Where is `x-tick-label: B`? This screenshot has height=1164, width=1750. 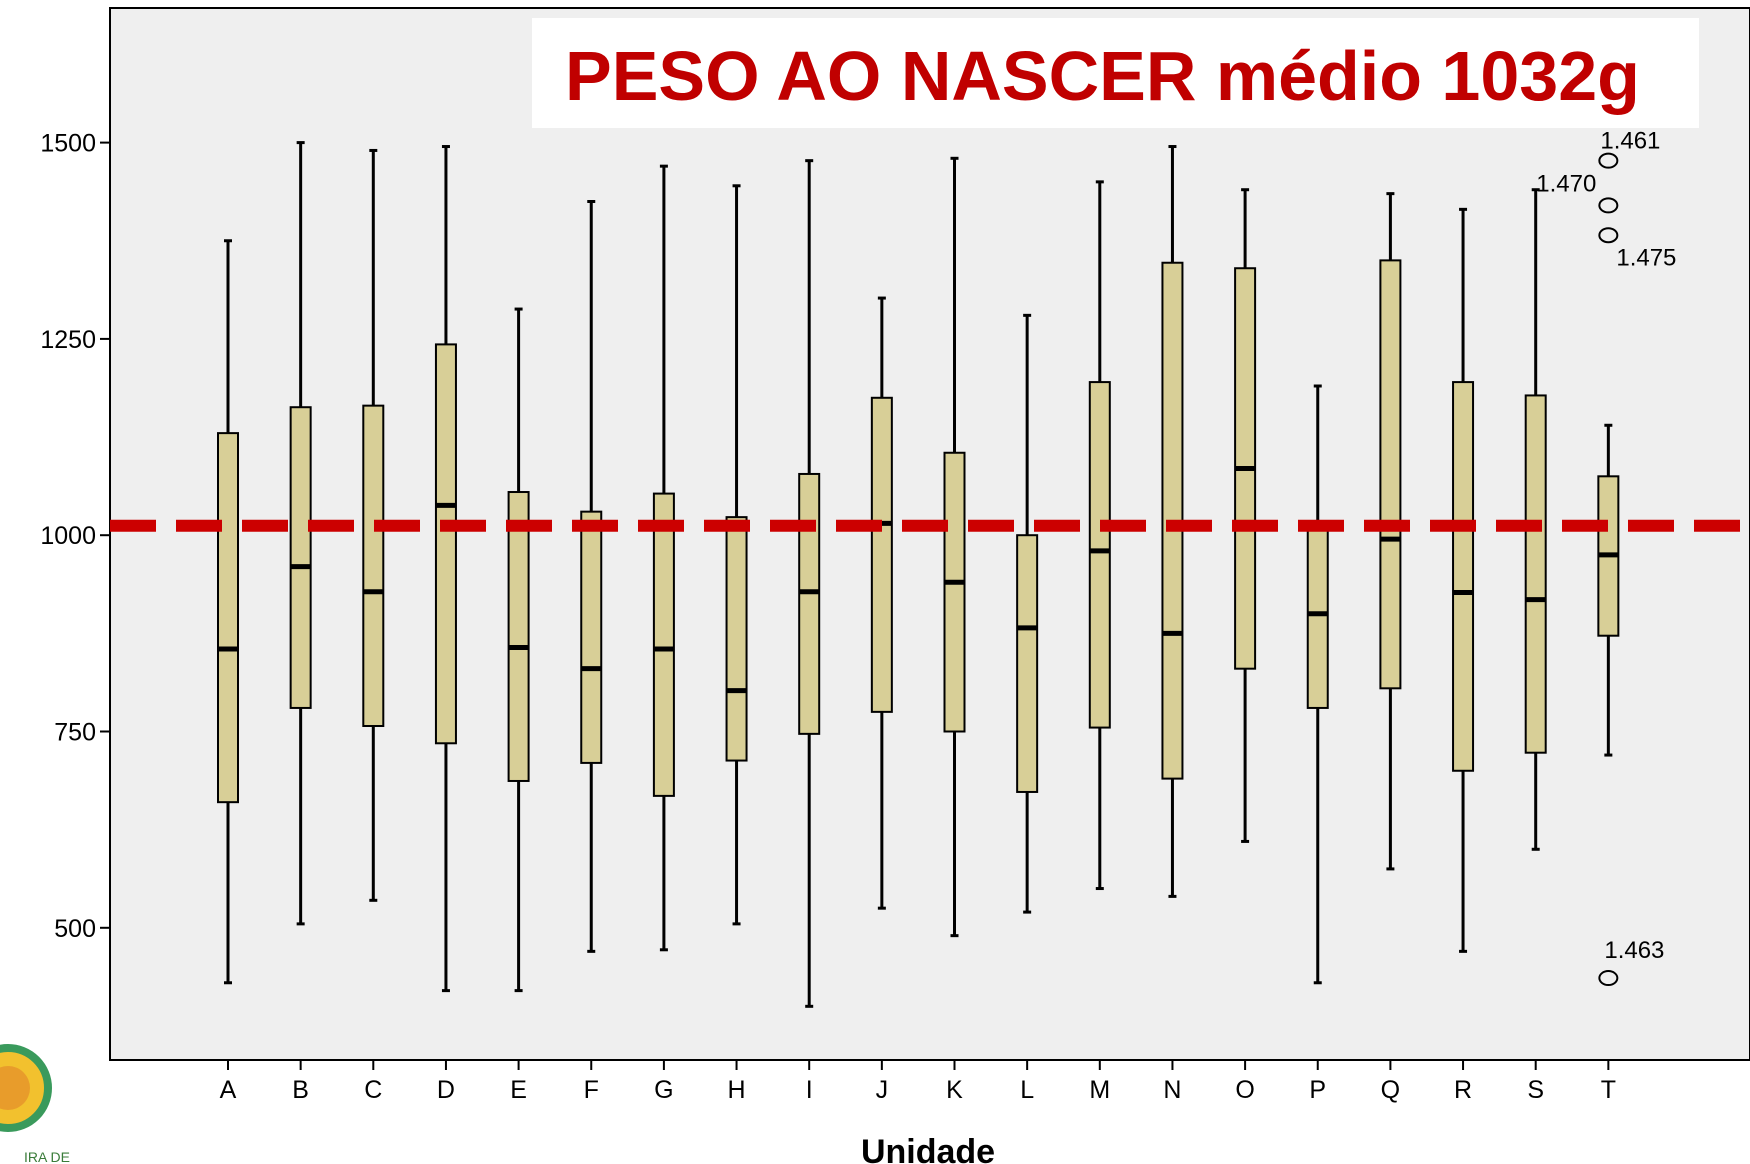 x-tick-label: B is located at coordinates (300, 1090).